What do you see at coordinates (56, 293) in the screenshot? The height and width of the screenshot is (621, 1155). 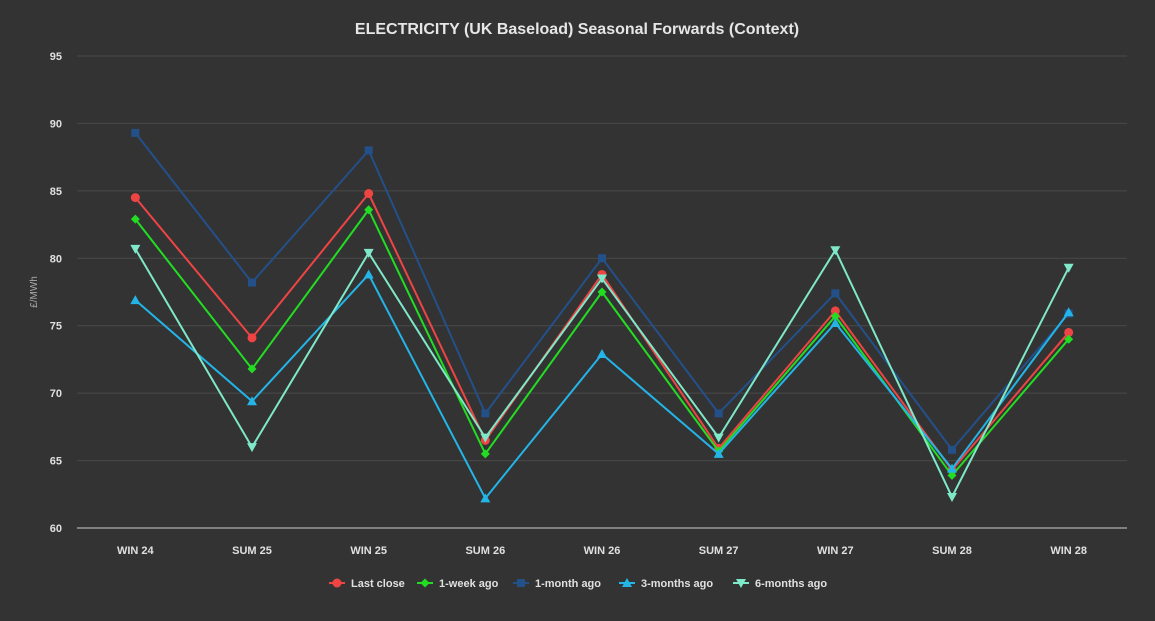 I see `y-axis-ticks: 60 65 70 75 80 85 90 95` at bounding box center [56, 293].